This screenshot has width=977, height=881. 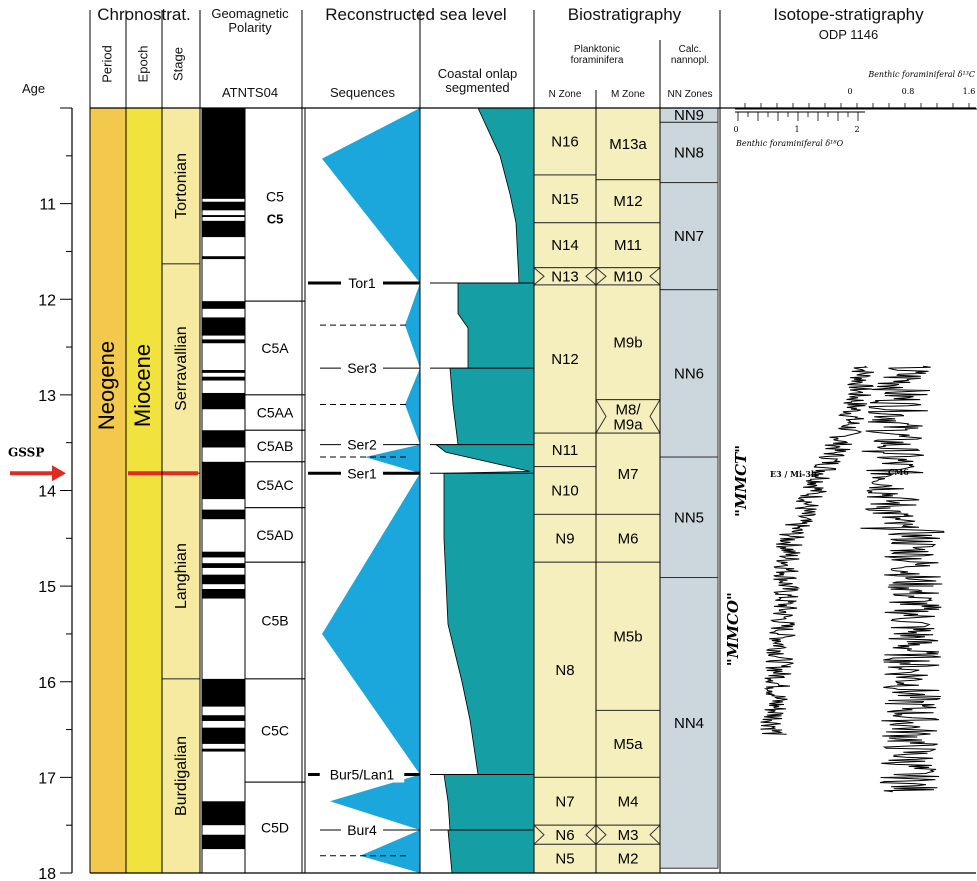 I want to click on sequence-label: Bur4, so click(x=362, y=830).